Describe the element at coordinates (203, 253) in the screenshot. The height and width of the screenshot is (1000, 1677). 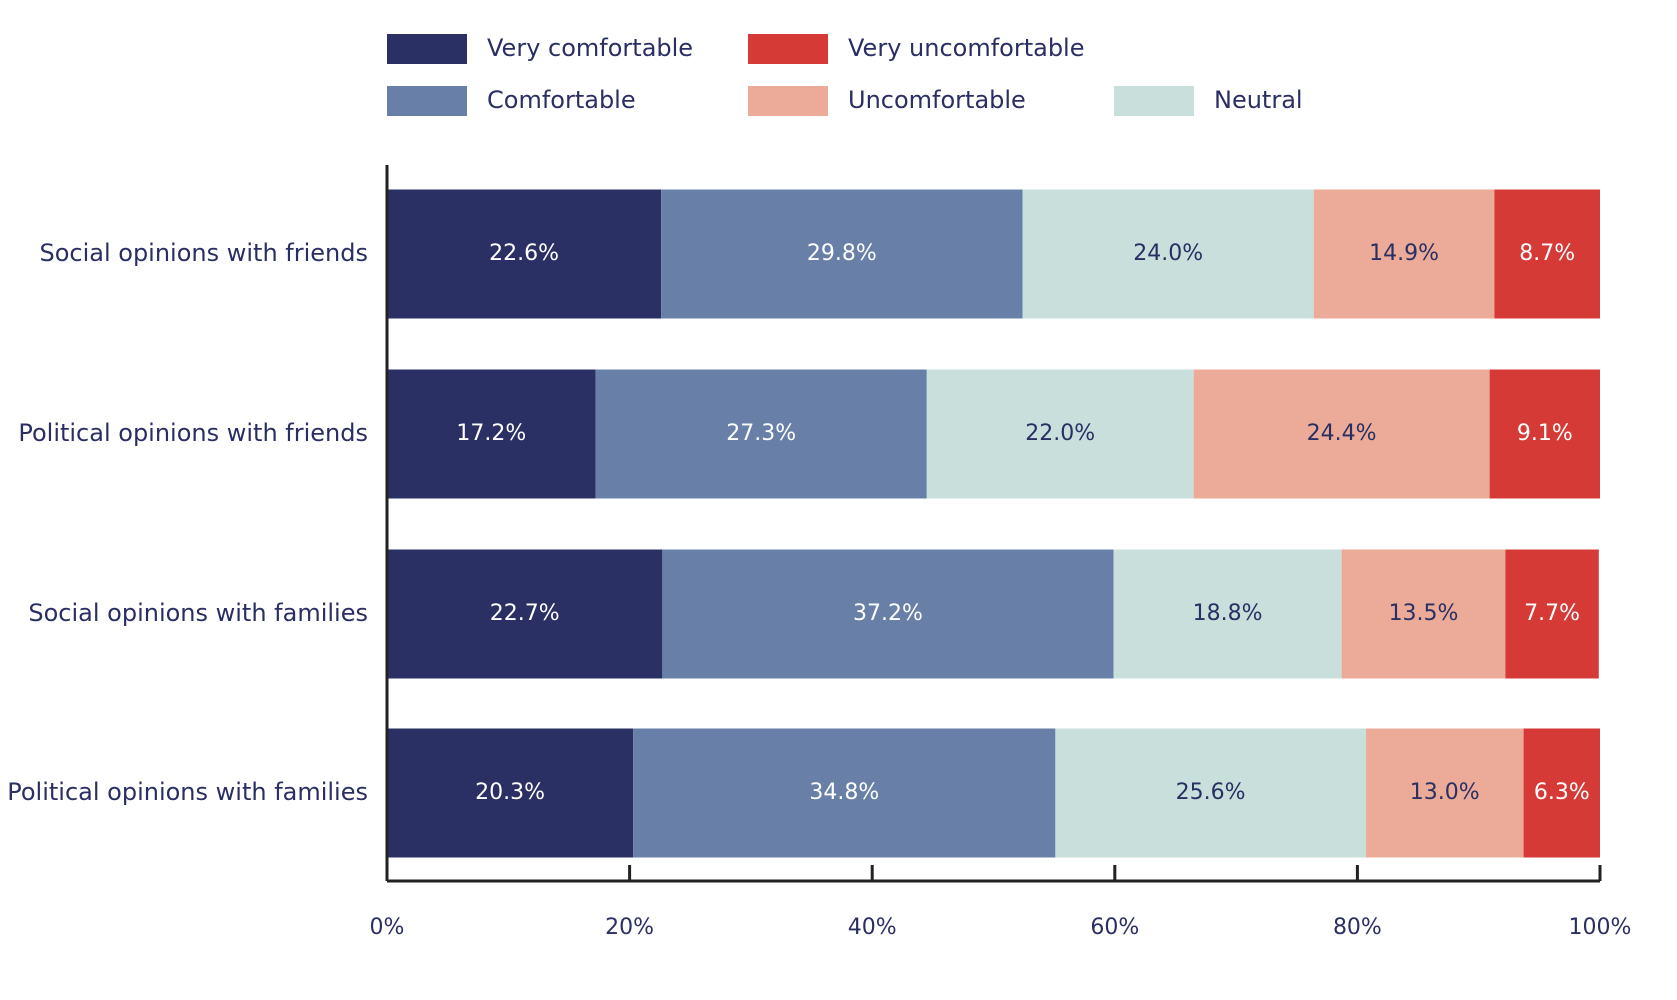
I see `category-label: Social opinions with friends` at that location.